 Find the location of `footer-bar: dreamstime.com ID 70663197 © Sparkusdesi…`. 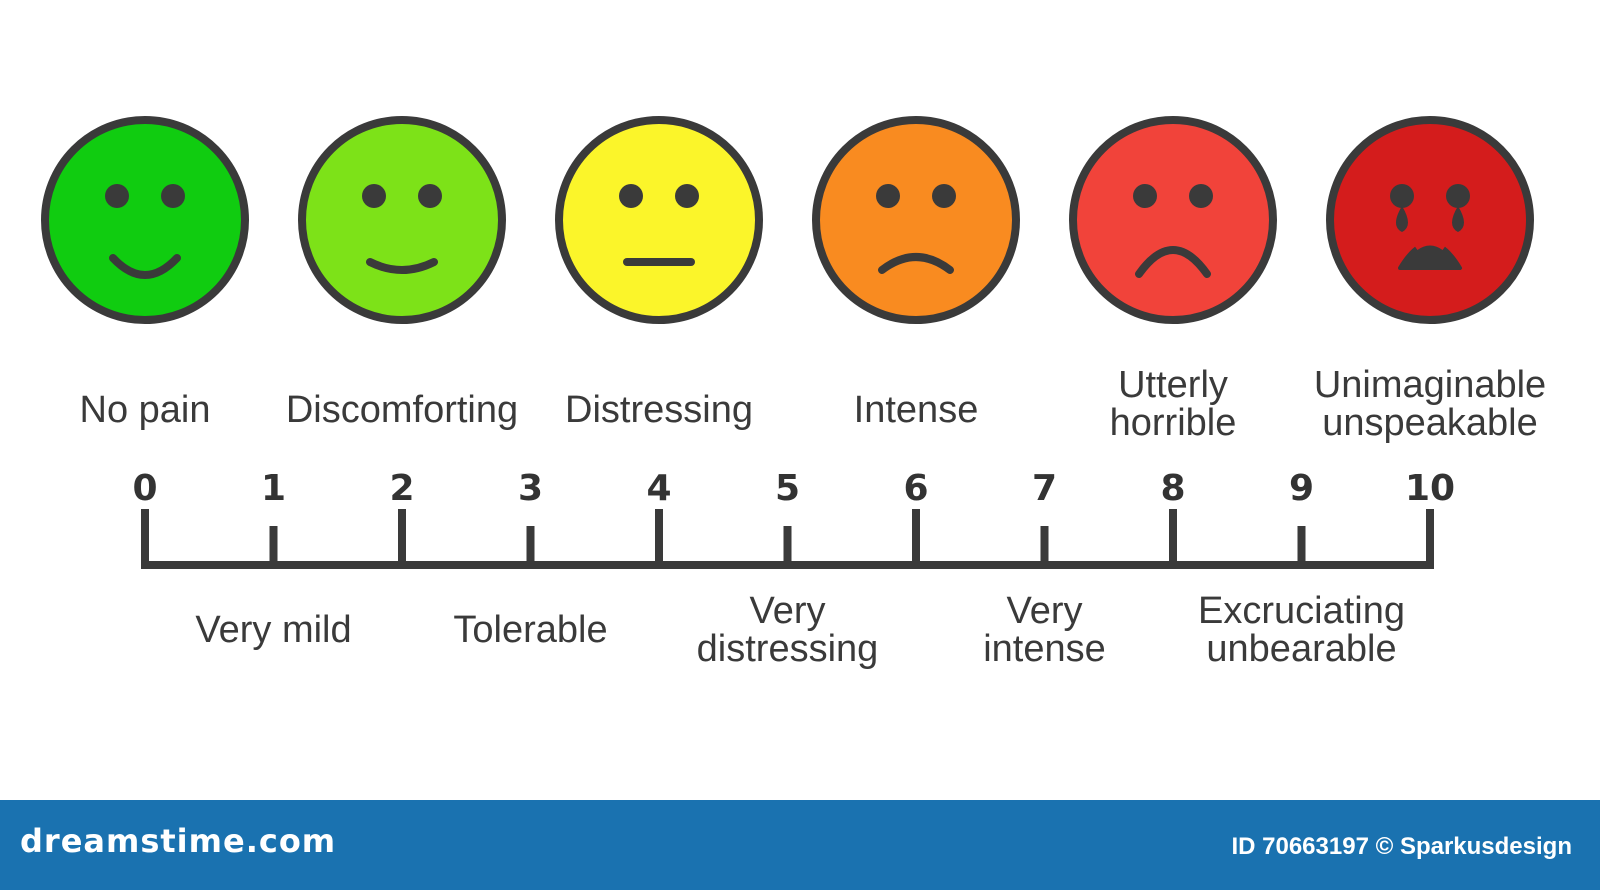

footer-bar: dreamstime.com ID 70663197 © Sparkusdesi… is located at coordinates (800, 845).